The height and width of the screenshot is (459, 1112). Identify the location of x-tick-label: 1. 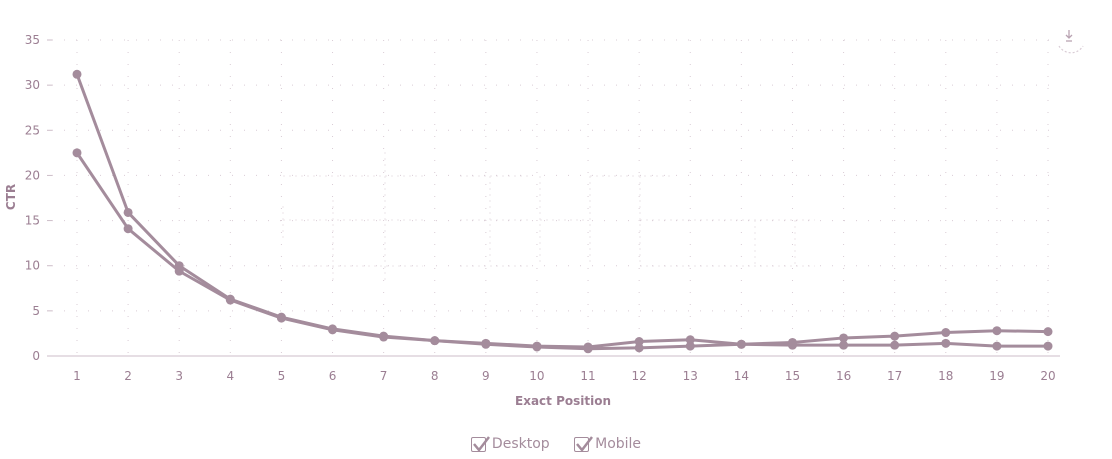
(77, 376).